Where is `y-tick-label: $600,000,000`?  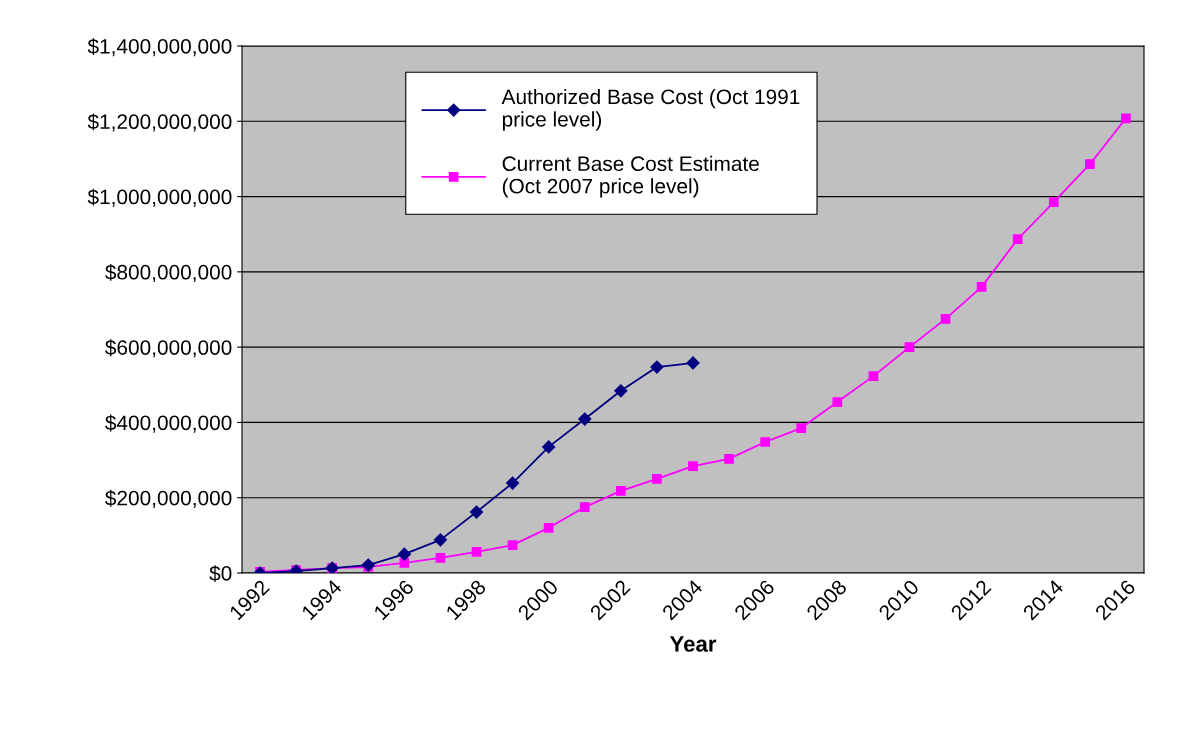 y-tick-label: $600,000,000 is located at coordinates (168, 348).